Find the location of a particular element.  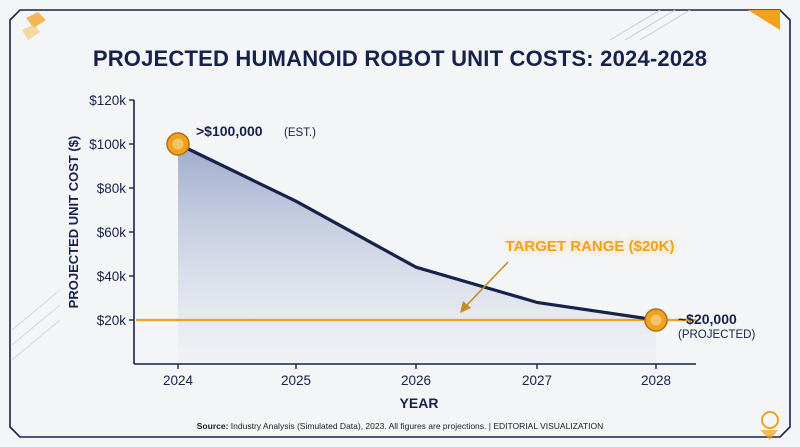

annotation-end-suffix: (PROJECTED) is located at coordinates (716, 335).